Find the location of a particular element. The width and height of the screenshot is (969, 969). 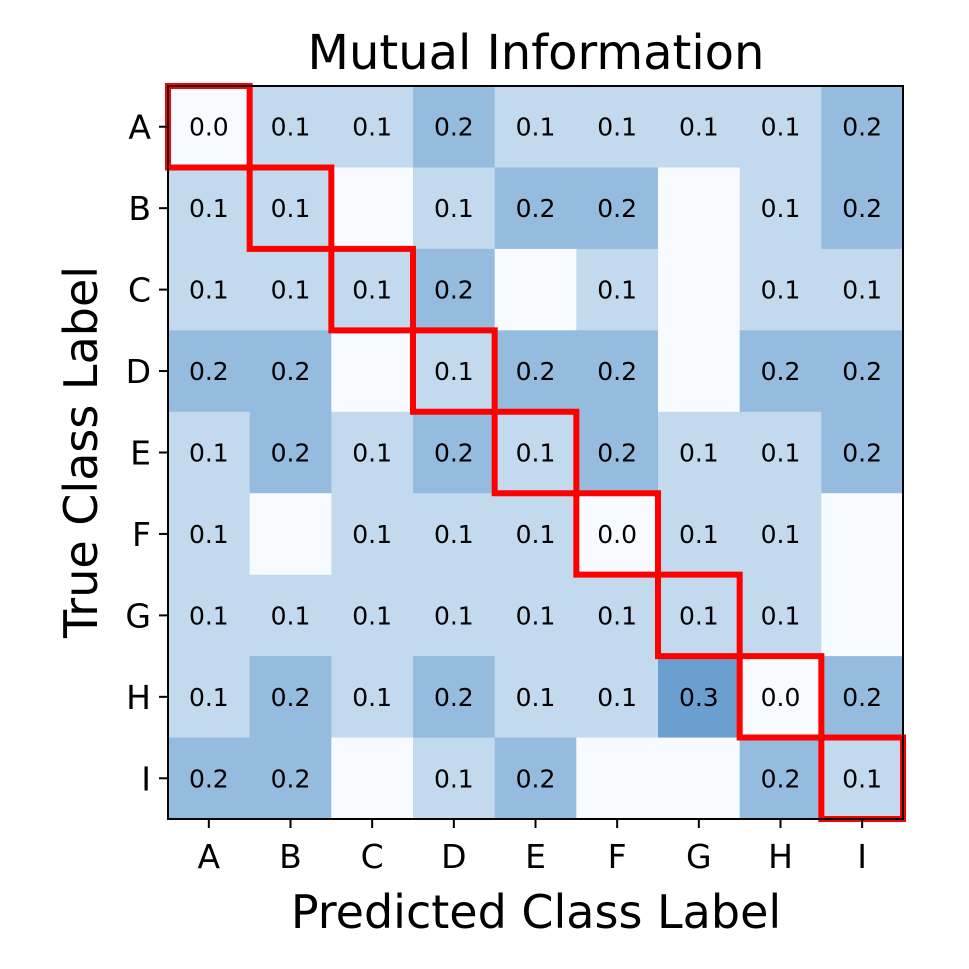

x-tick-label: F is located at coordinates (617, 856).